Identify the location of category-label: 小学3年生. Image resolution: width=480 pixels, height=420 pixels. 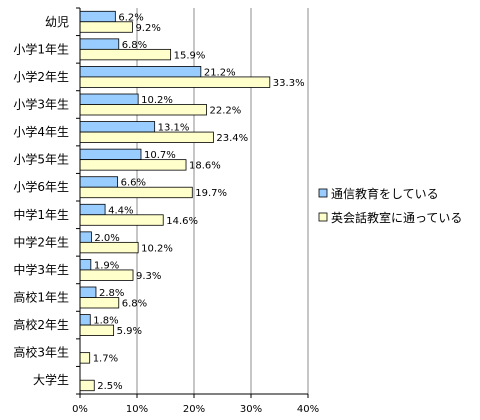
(41, 104).